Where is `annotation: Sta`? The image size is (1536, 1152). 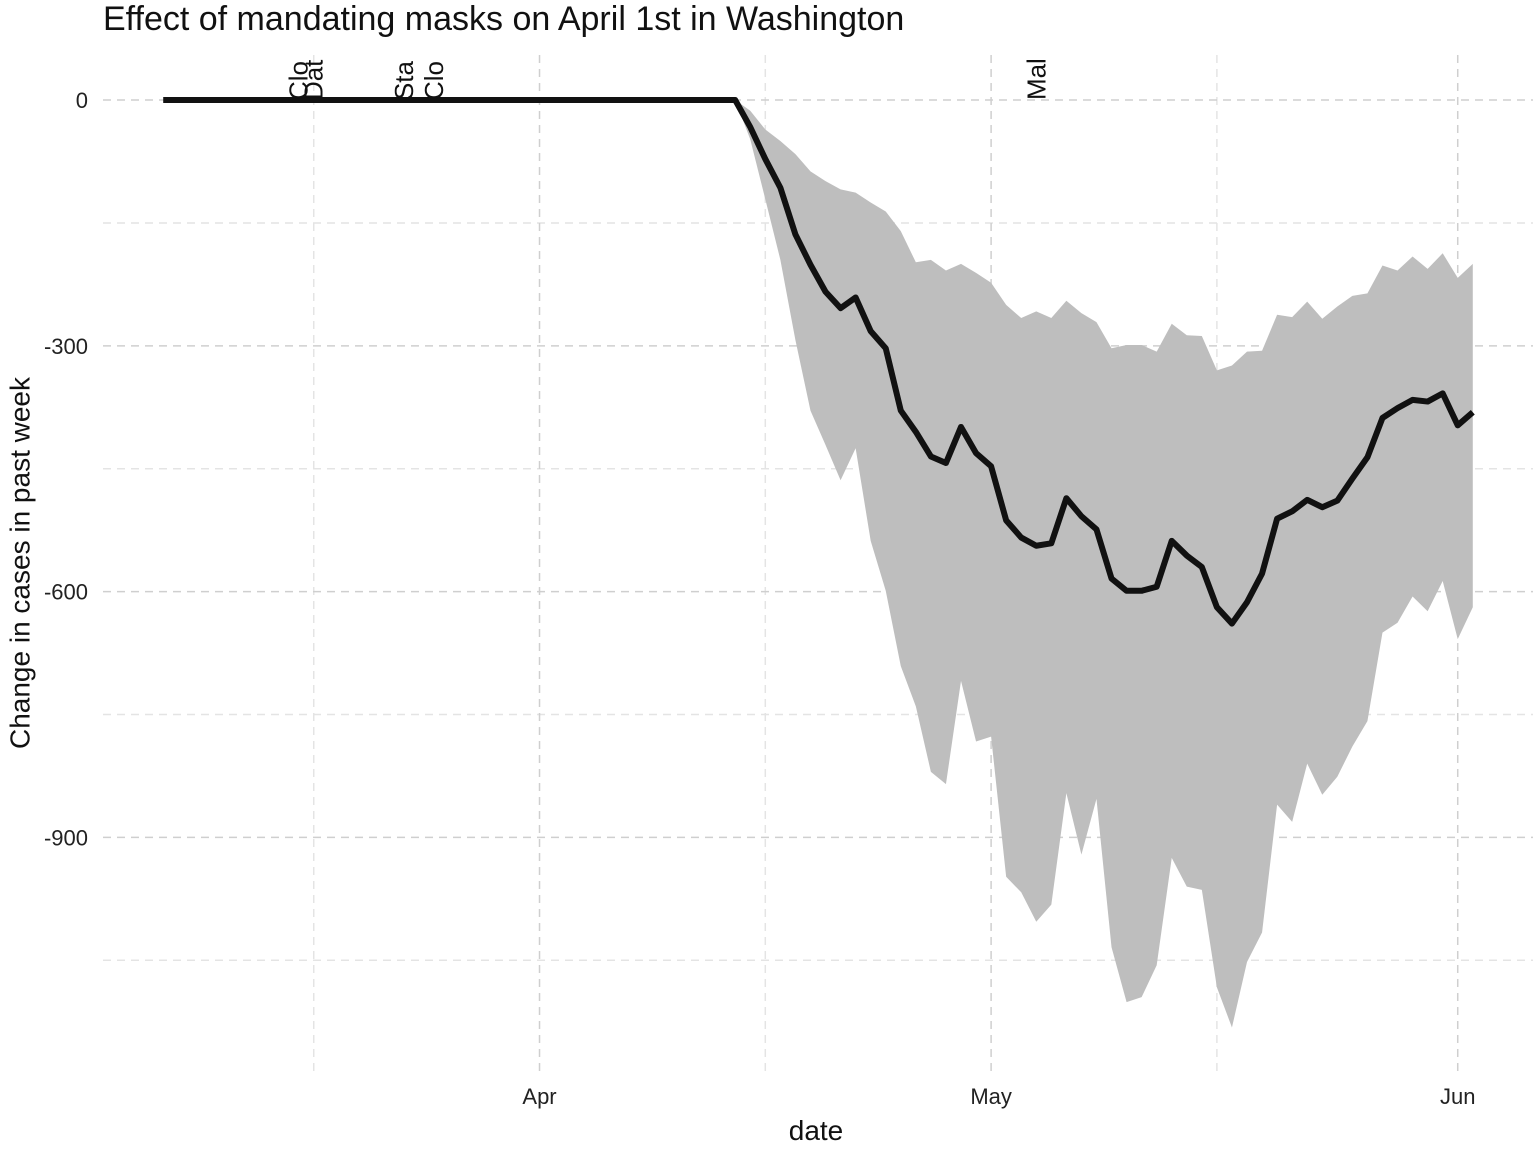
annotation: Sta is located at coordinates (404, 80).